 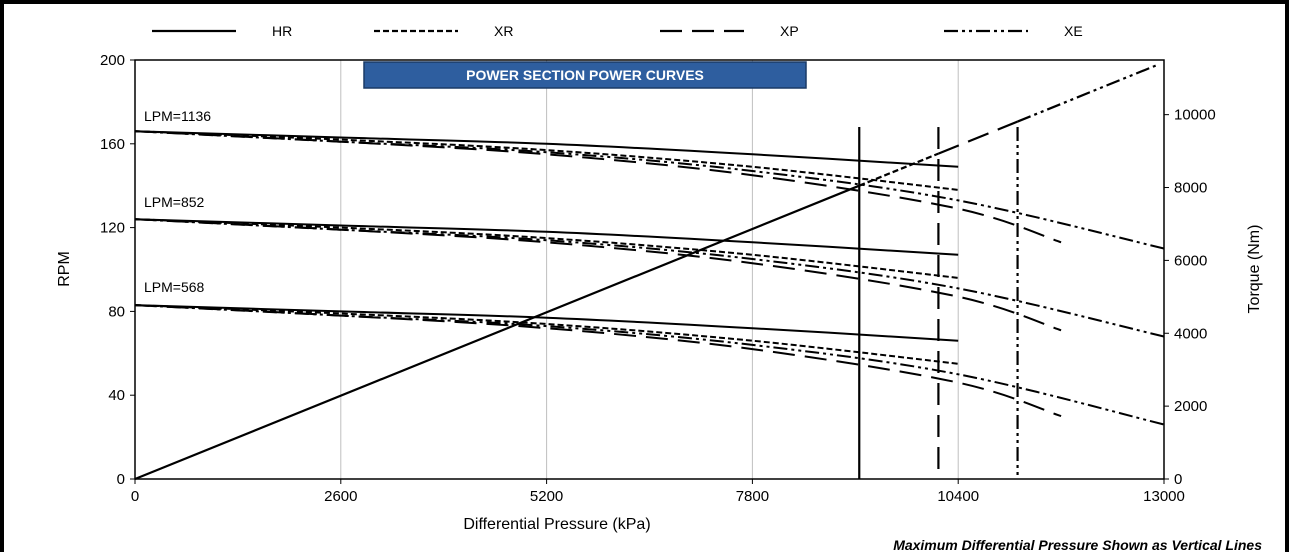 I want to click on legend-label-hr: HR, so click(x=282, y=31).